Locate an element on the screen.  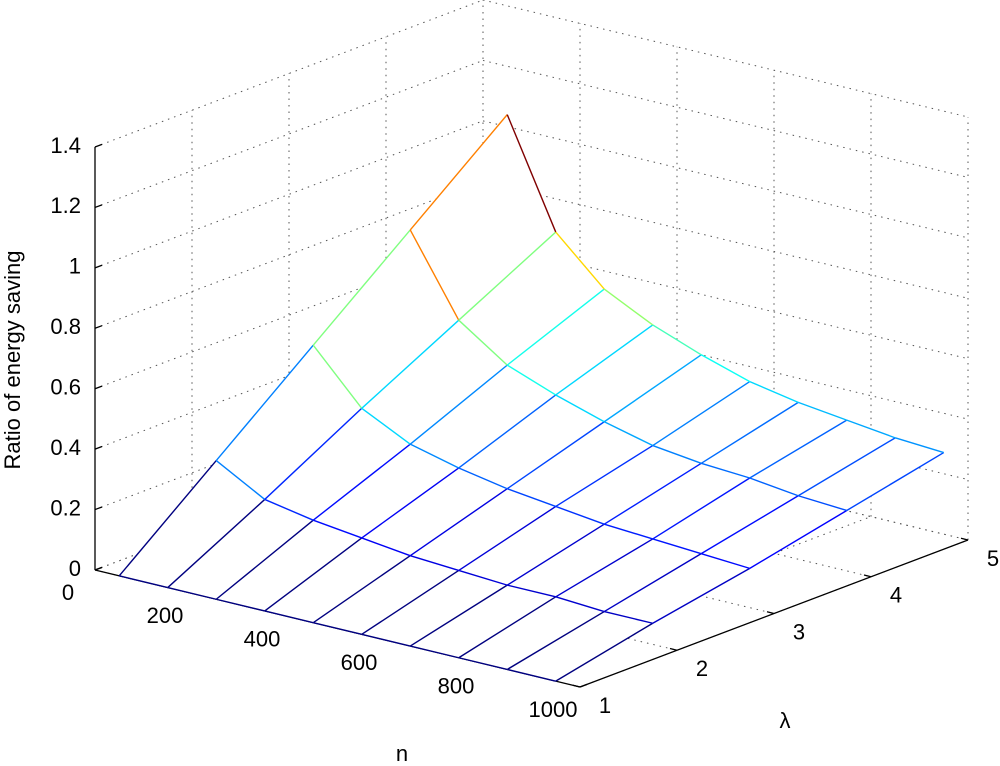
z-tick-label: 0.6 is located at coordinates (65, 387).